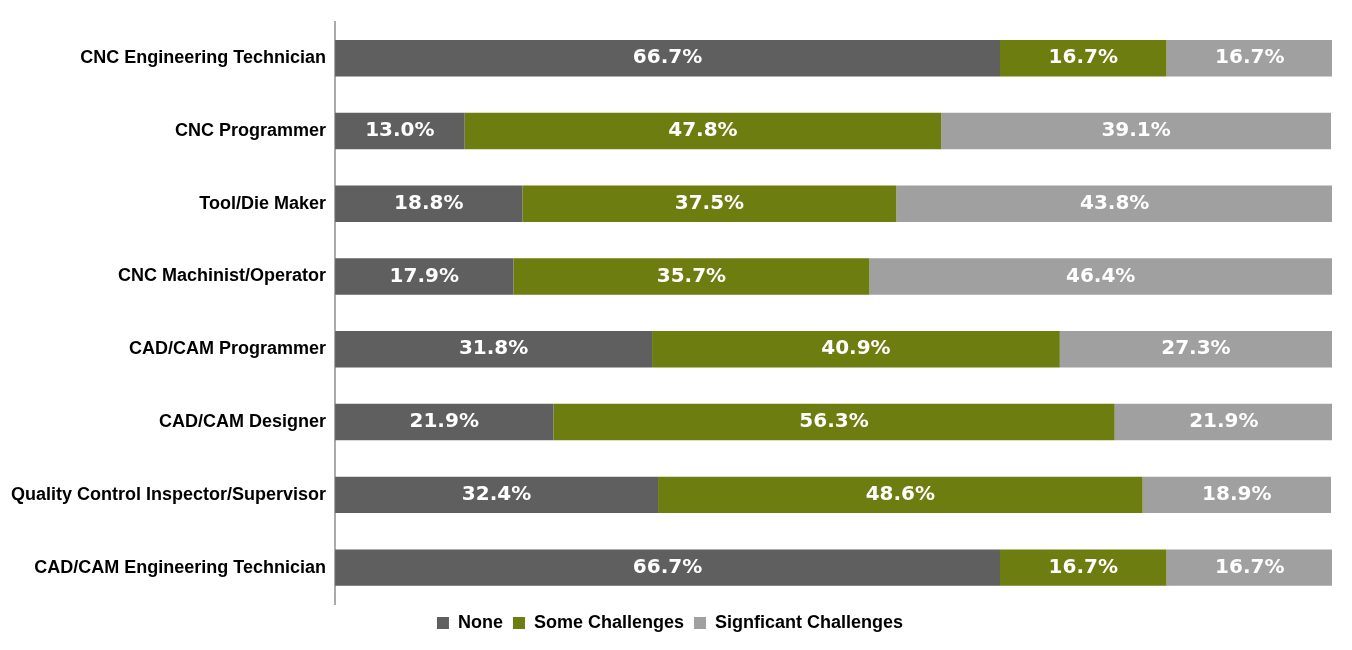  Describe the element at coordinates (243, 421) in the screenshot. I see `y-tick-label: CAD/CAM Designer` at that location.